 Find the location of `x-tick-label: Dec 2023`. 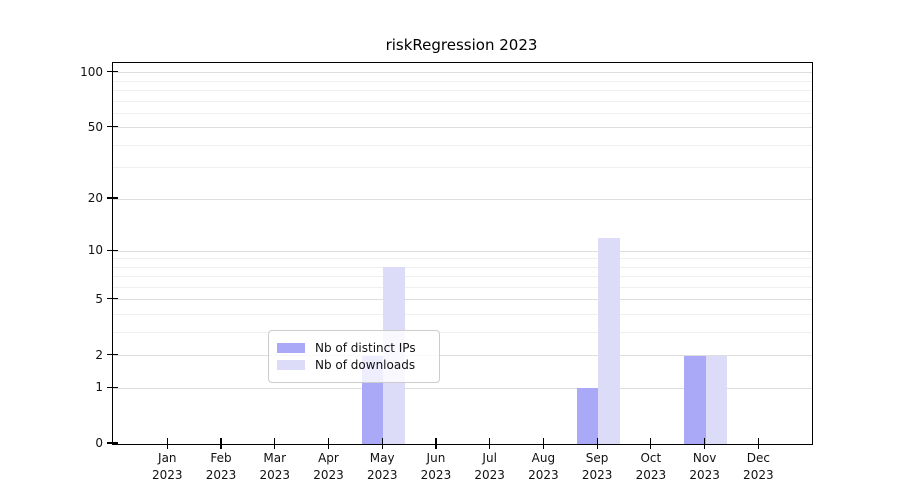

x-tick-label: Dec 2023 is located at coordinates (758, 466).